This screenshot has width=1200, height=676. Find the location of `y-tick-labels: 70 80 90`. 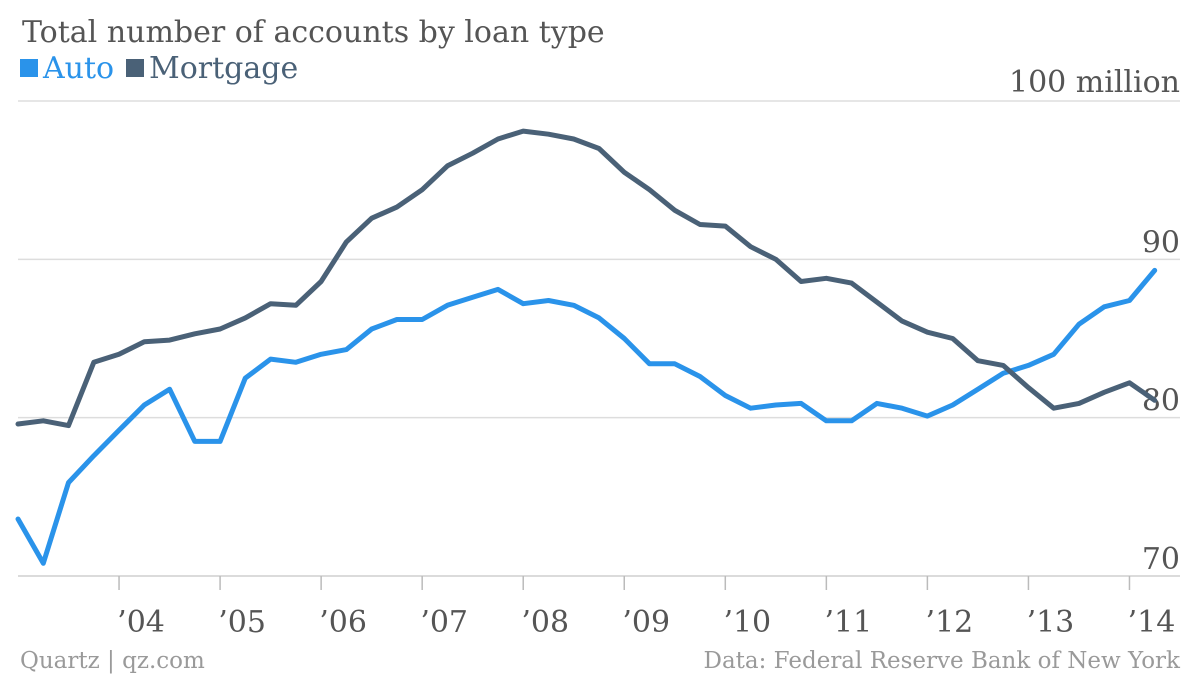

y-tick-labels: 70 80 90 is located at coordinates (1161, 401).